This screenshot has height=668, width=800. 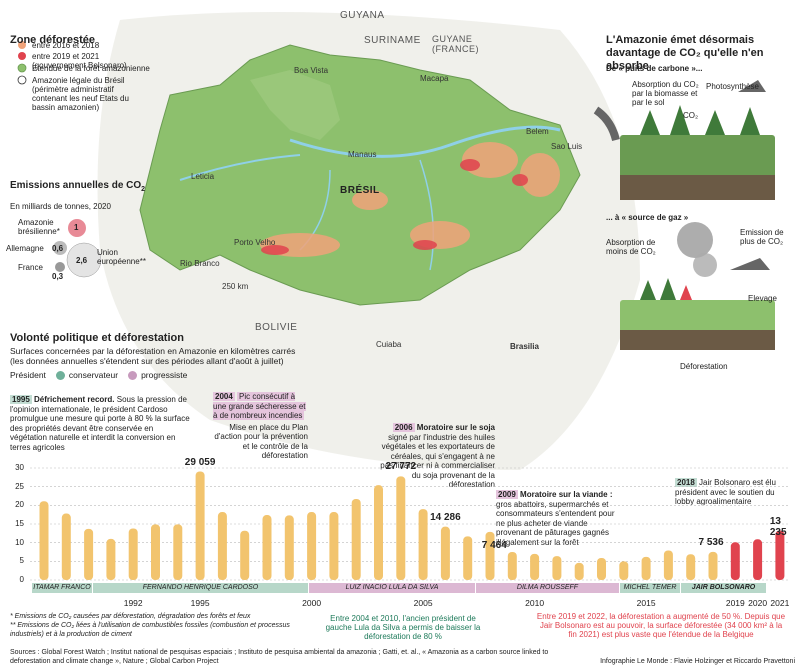 What do you see at coordinates (557, 568) in the screenshot?
I see `bar-2011` at bounding box center [557, 568].